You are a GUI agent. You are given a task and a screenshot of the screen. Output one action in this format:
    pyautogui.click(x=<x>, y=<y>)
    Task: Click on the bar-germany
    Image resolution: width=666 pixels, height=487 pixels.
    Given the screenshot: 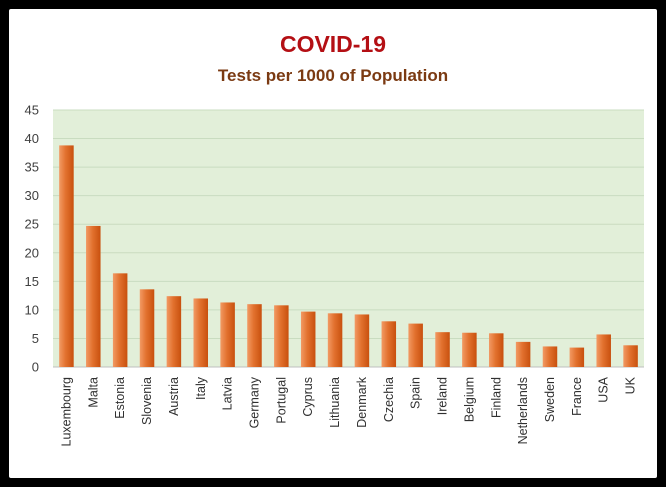 What is the action you would take?
    pyautogui.click(x=254, y=335)
    